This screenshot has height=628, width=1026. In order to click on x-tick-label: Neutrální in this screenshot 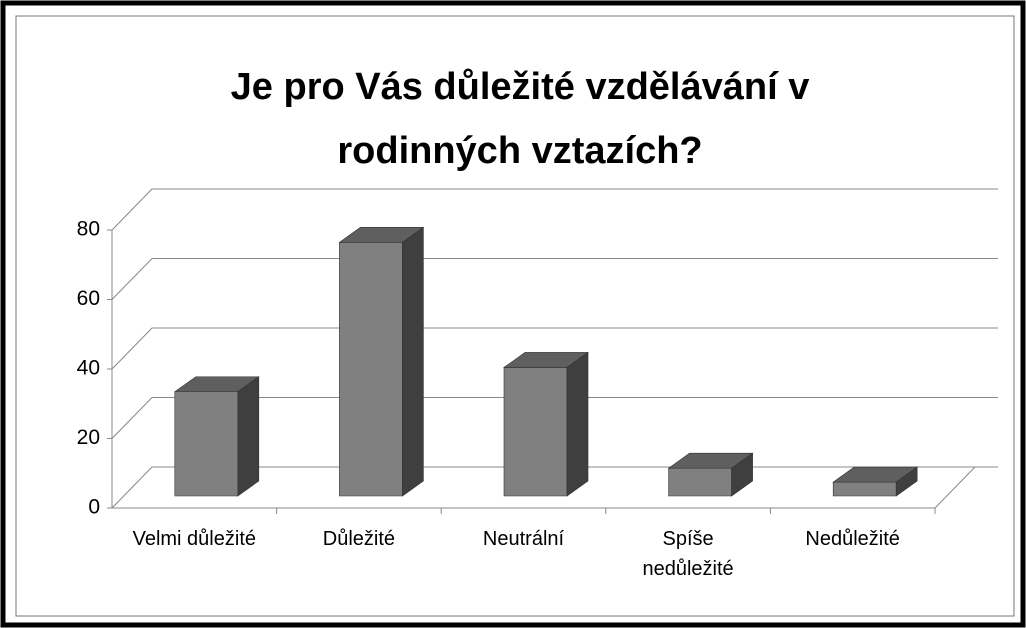, I will do `click(523, 539)`.